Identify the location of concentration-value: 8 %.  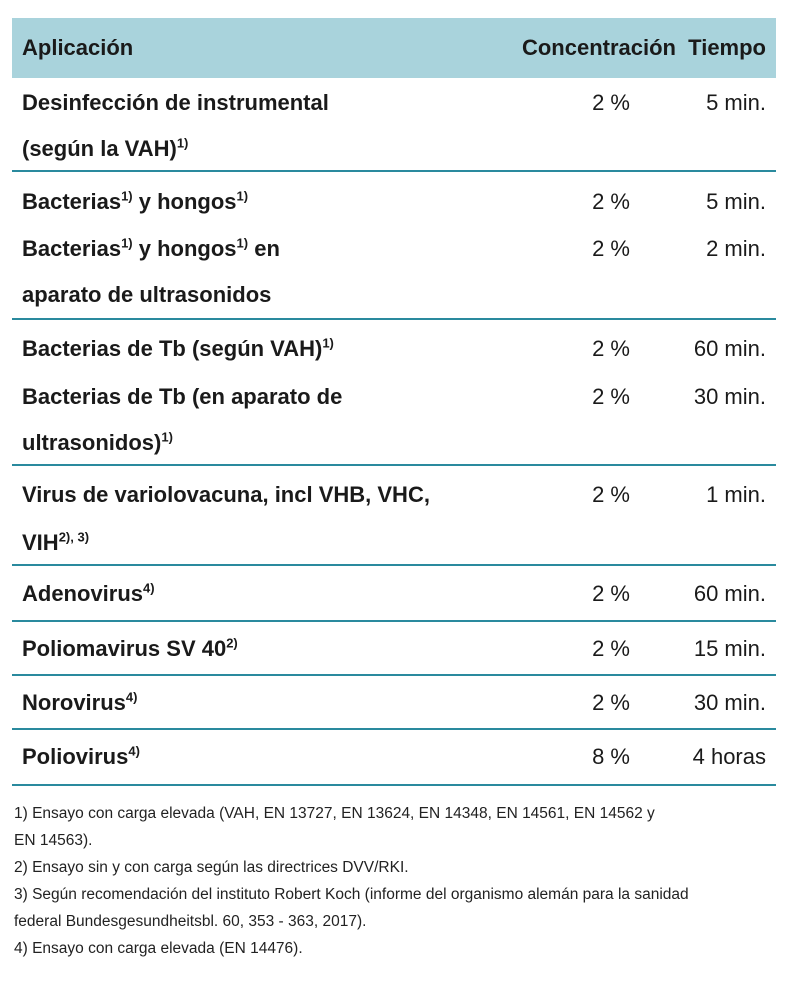
(611, 756).